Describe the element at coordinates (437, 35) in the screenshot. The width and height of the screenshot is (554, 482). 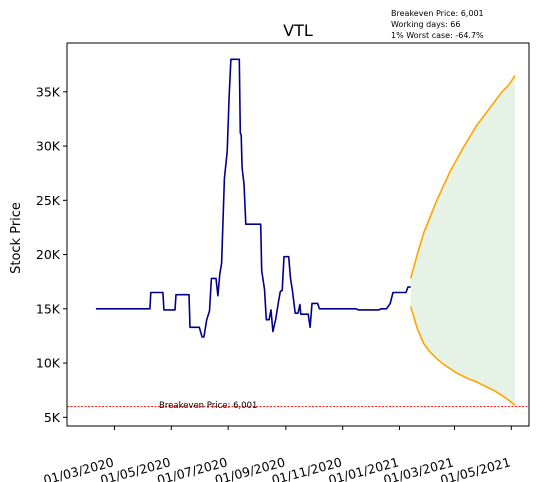
I see `stats-worst-case-line: 1% Worst case: -64.7%` at that location.